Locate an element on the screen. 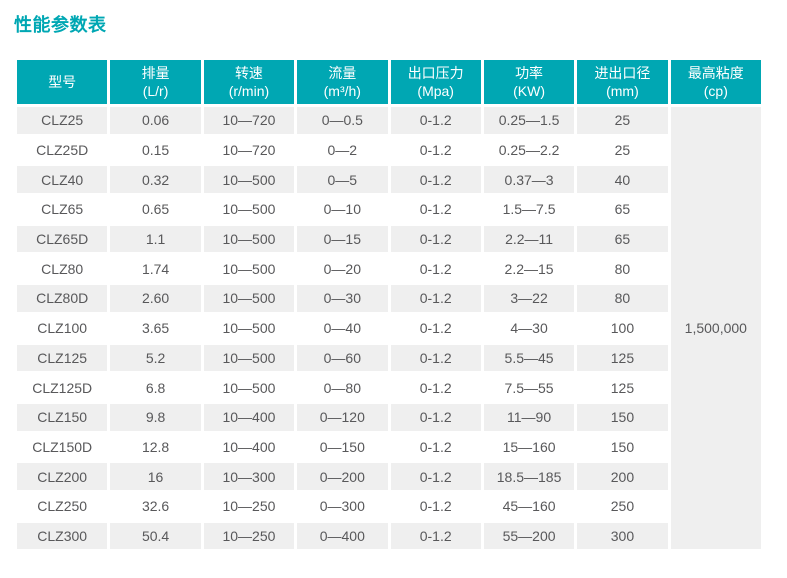 This screenshot has width=787, height=578. column-header-power: 功率 (KW) is located at coordinates (529, 82).